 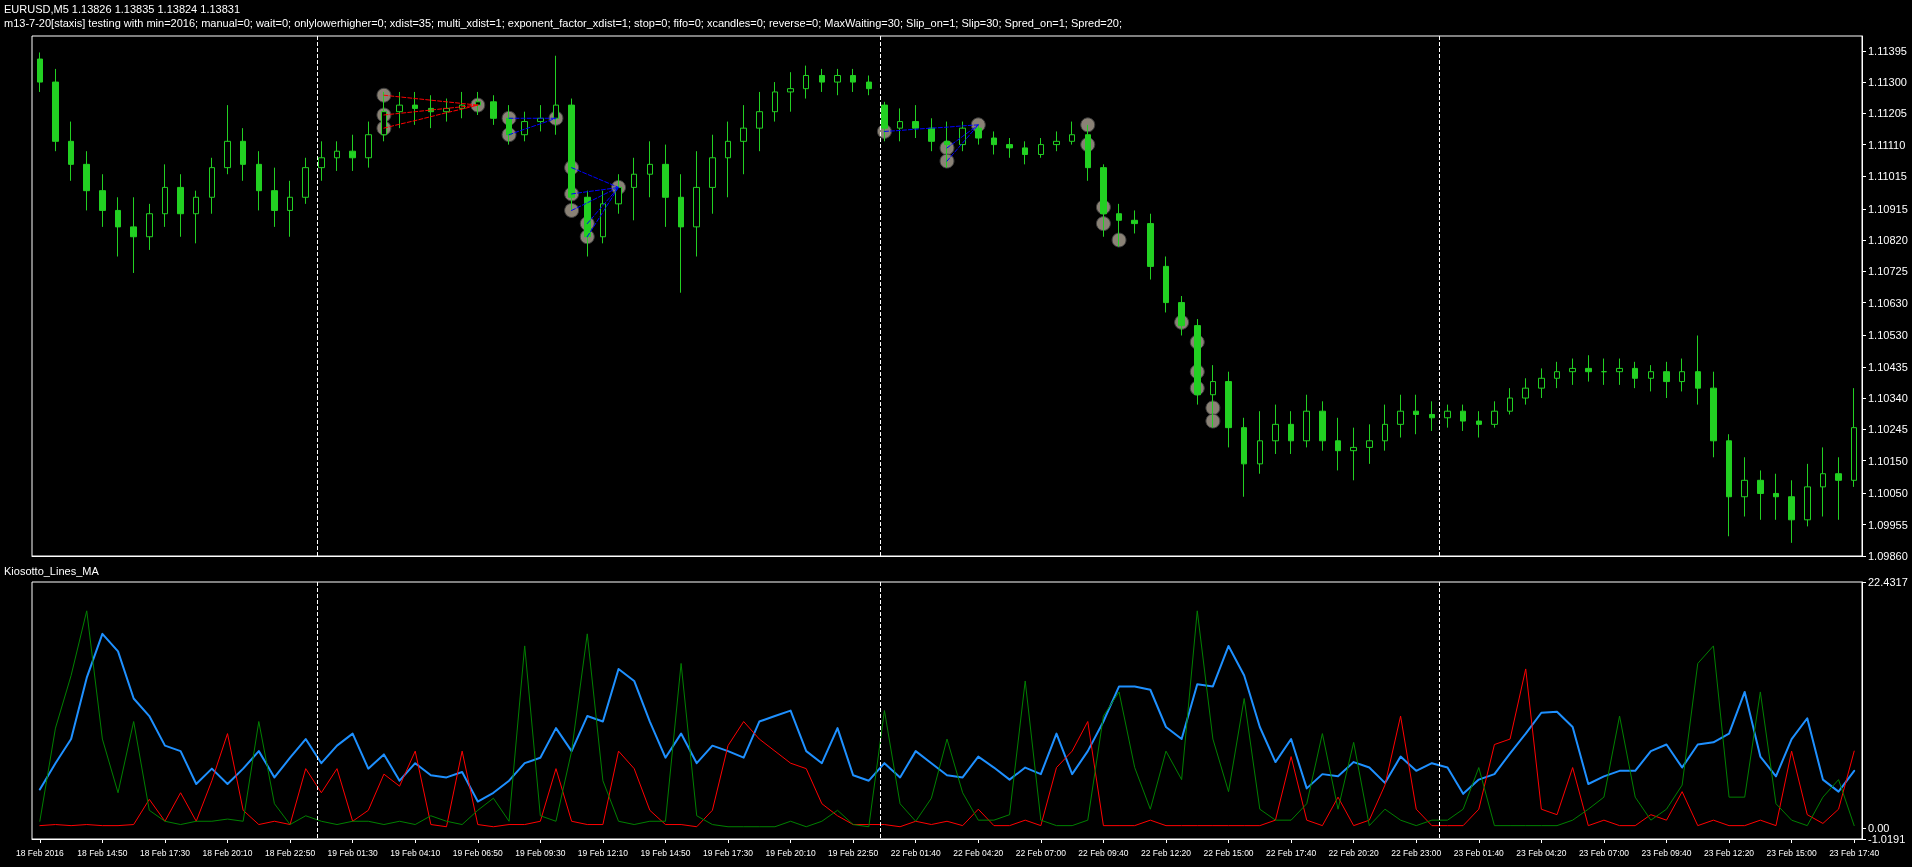 What do you see at coordinates (1541, 852) in the screenshot?
I see `x-tick-label: 23 Feb 04:20` at bounding box center [1541, 852].